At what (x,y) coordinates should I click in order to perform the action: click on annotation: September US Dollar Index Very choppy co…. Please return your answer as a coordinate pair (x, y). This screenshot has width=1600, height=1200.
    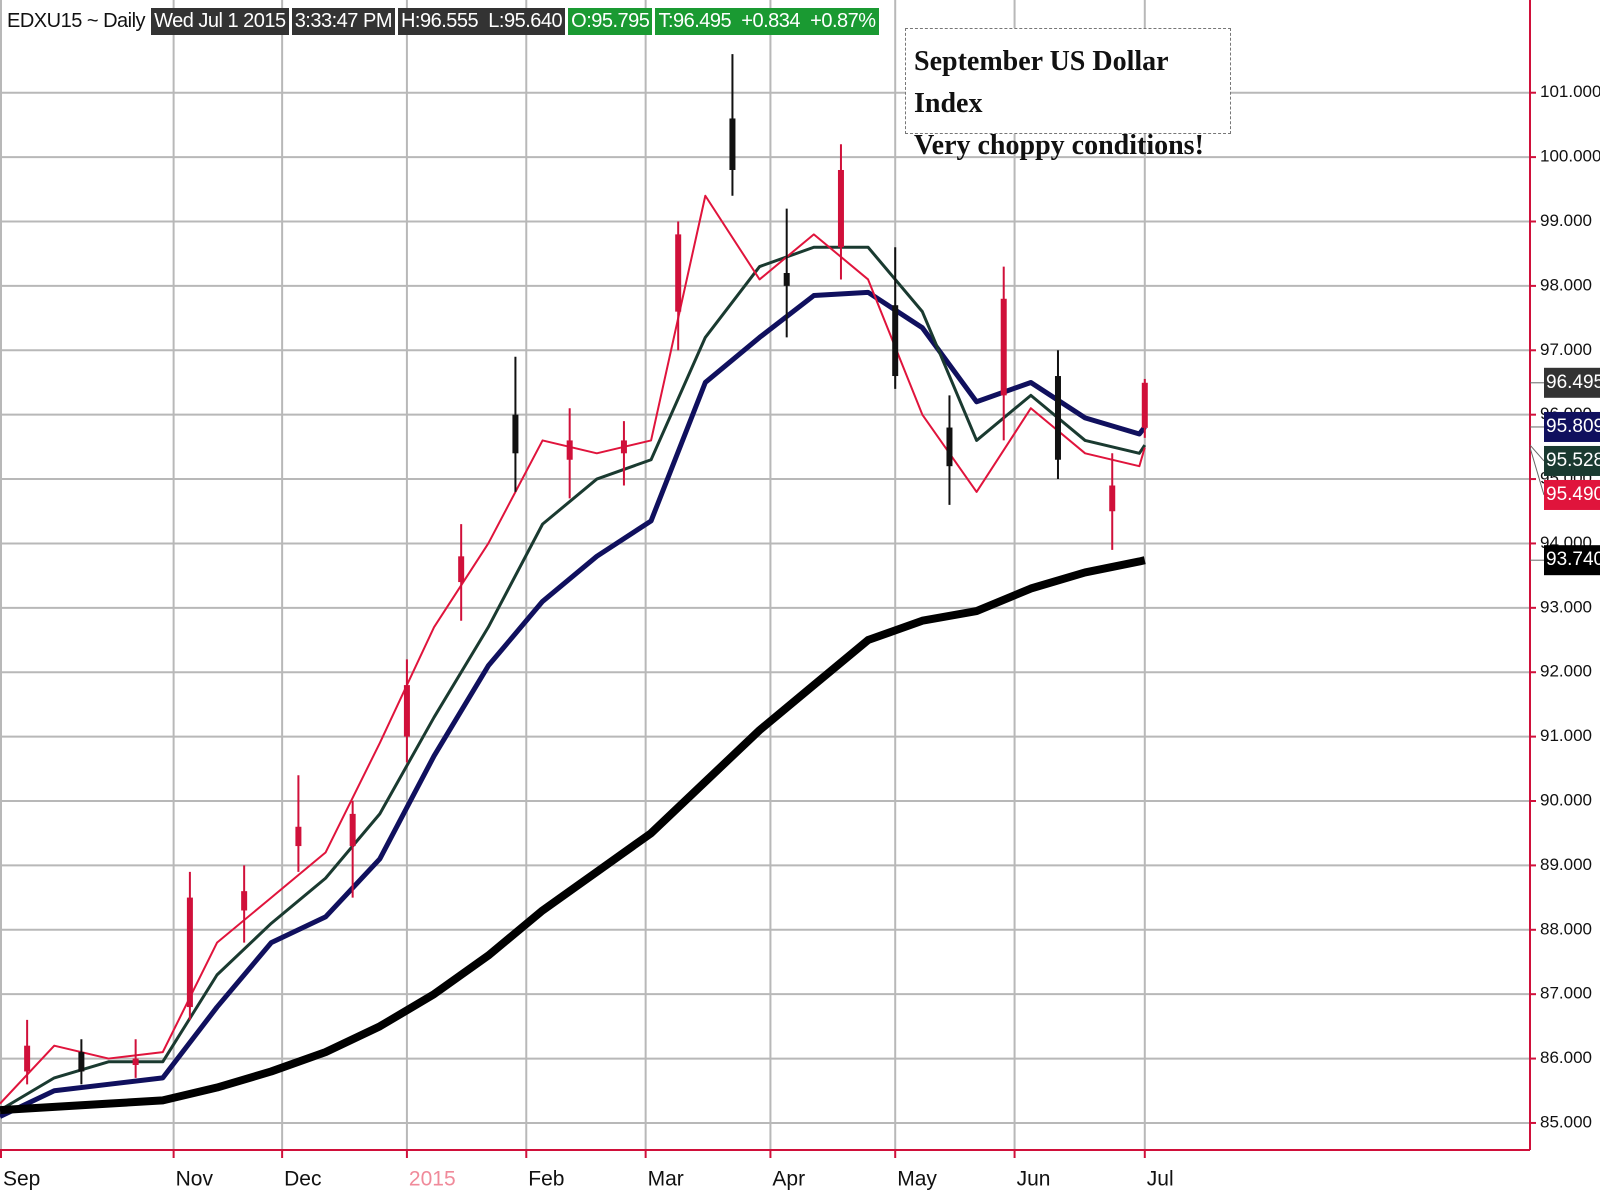
    Looking at the image, I should click on (1068, 94).